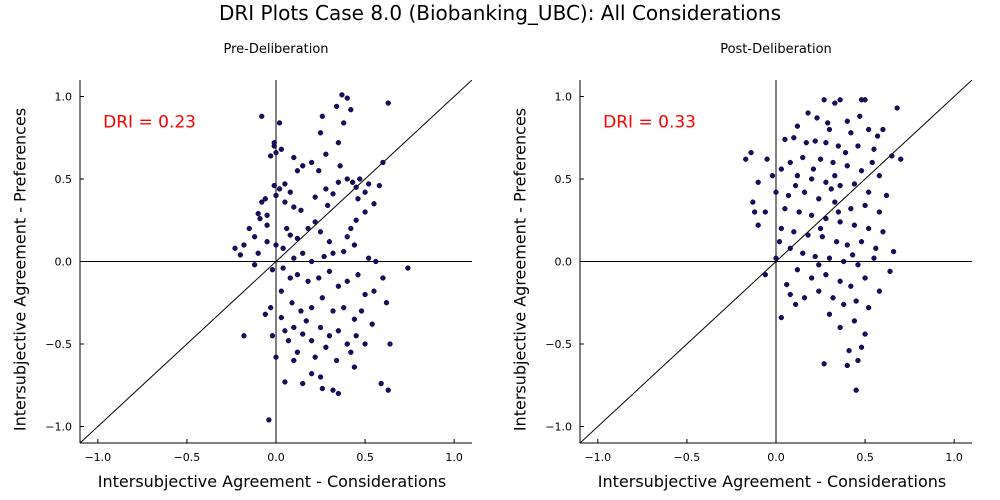 The image size is (1000, 500). What do you see at coordinates (64, 262) in the screenshot?
I see `y-tick-label: 0.0` at bounding box center [64, 262].